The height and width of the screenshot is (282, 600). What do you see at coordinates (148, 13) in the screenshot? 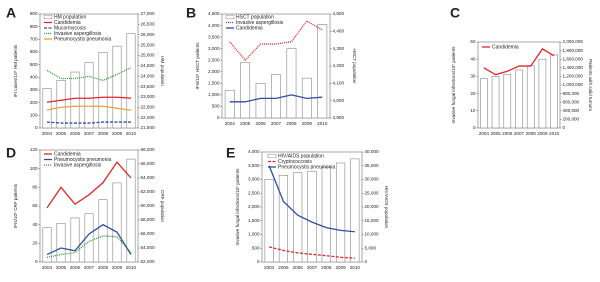
I see `y2-tick-label: 27,000` at bounding box center [148, 13].